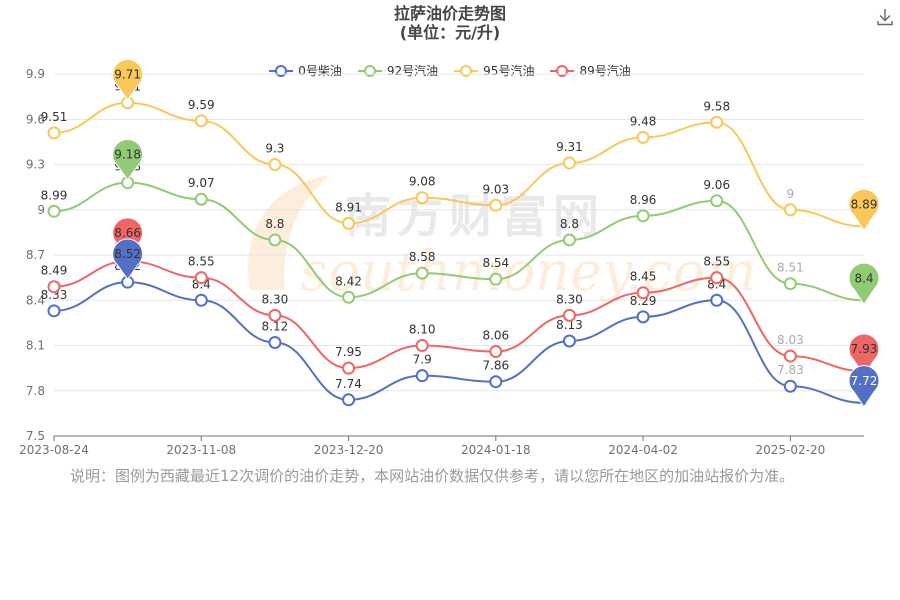 Image resolution: width=900 pixels, height=600 pixels. Describe the element at coordinates (790, 268) in the screenshot. I see `data-label: 8.51` at that location.